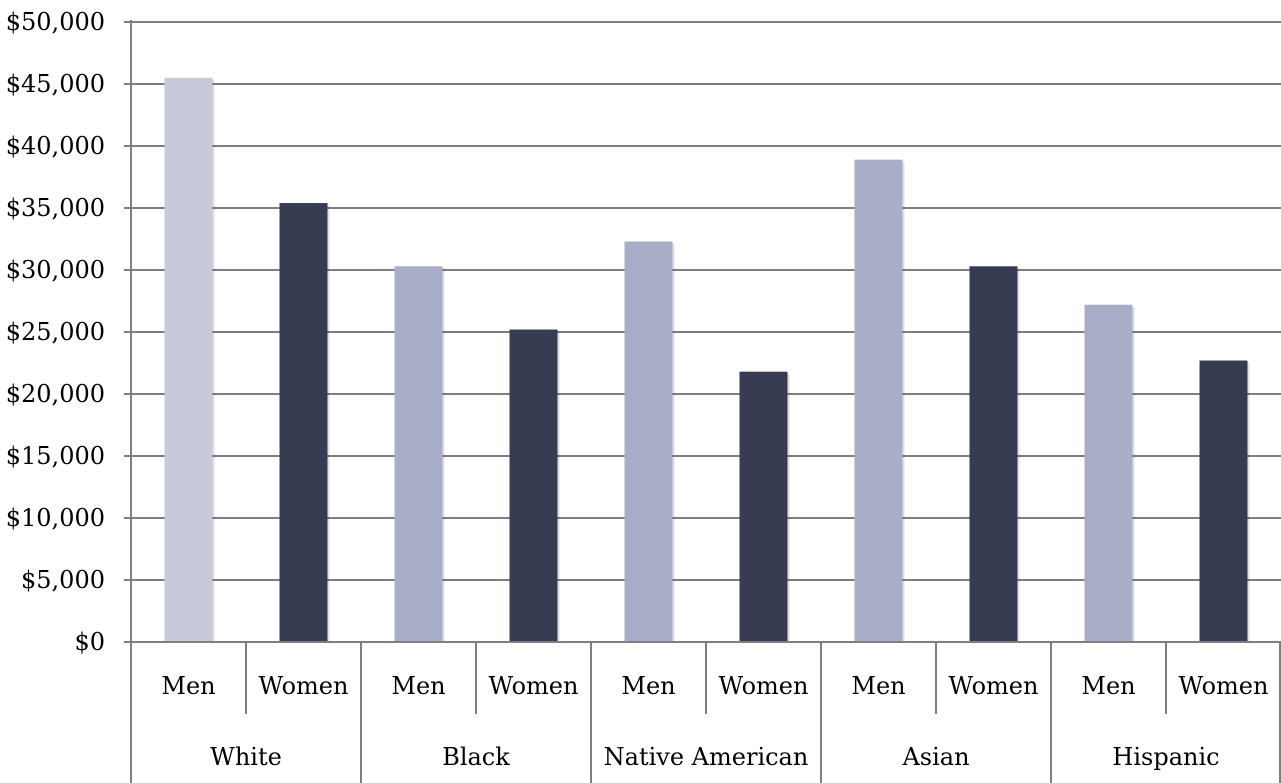 This screenshot has width=1281, height=783. I want to click on y-tick-label: $25,000, so click(55, 332).